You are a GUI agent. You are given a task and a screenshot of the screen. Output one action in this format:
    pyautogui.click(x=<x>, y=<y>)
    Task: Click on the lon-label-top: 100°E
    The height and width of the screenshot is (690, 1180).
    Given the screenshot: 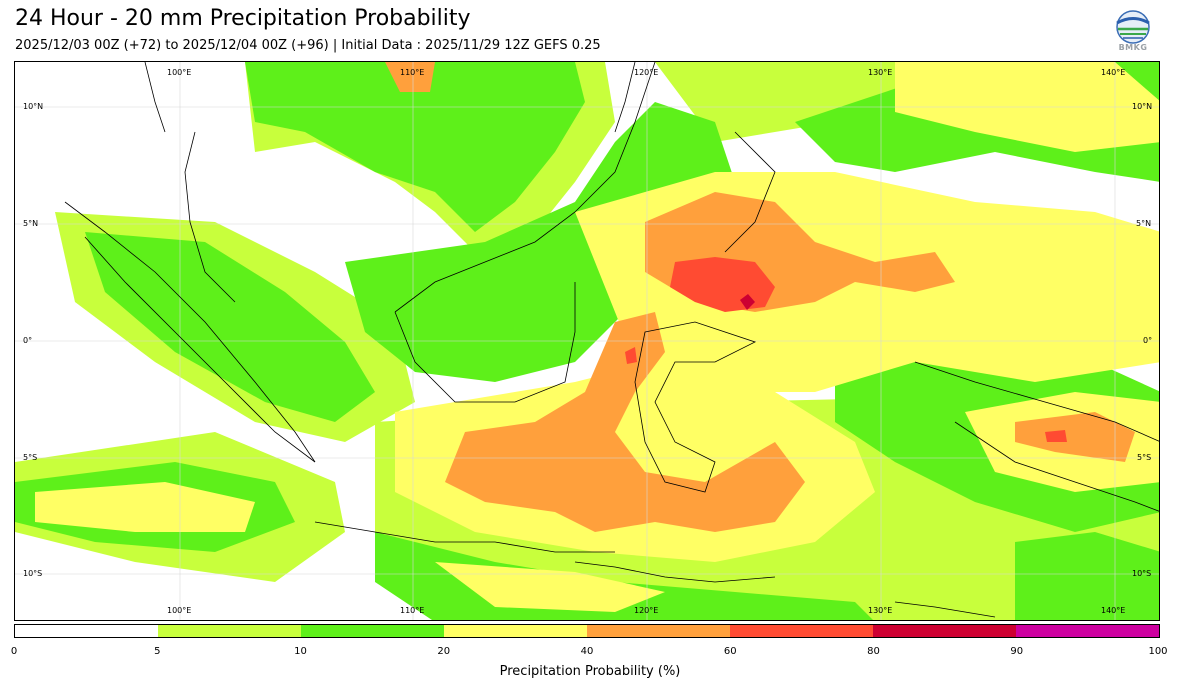 What is the action you would take?
    pyautogui.click(x=179, y=72)
    